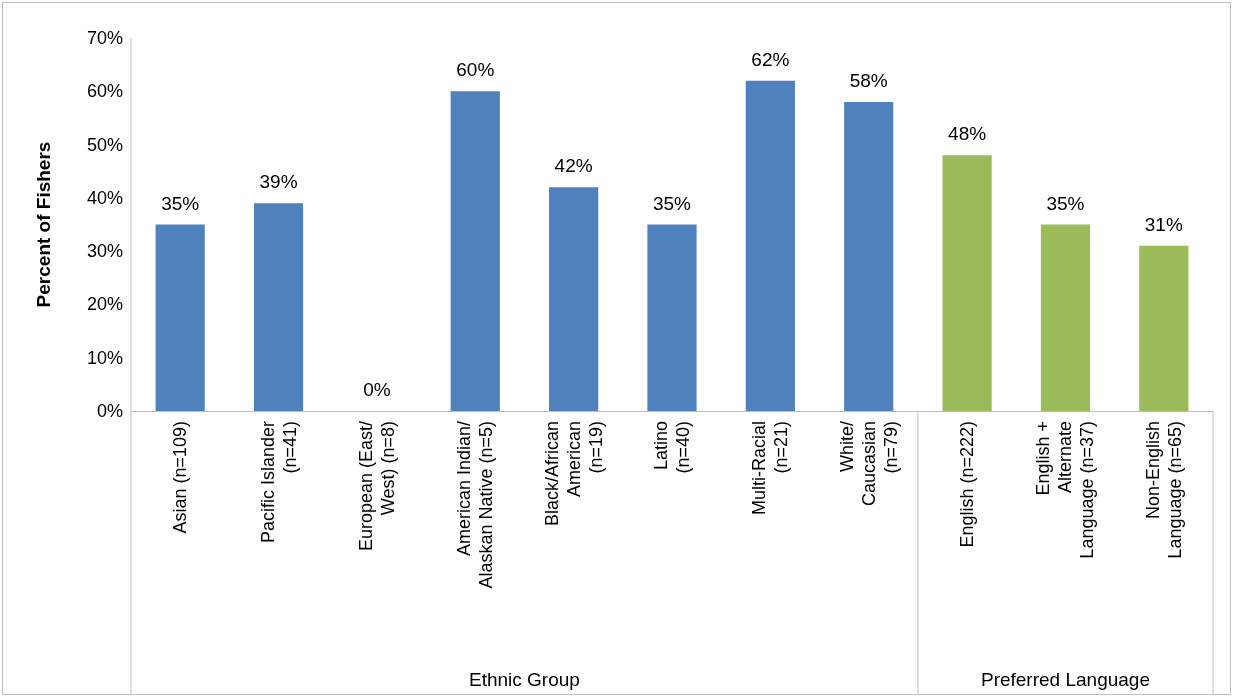 Image resolution: width=1233 pixels, height=697 pixels. Describe the element at coordinates (1163, 490) in the screenshot. I see `x-tick-label: Non-English Language (n=65)` at that location.